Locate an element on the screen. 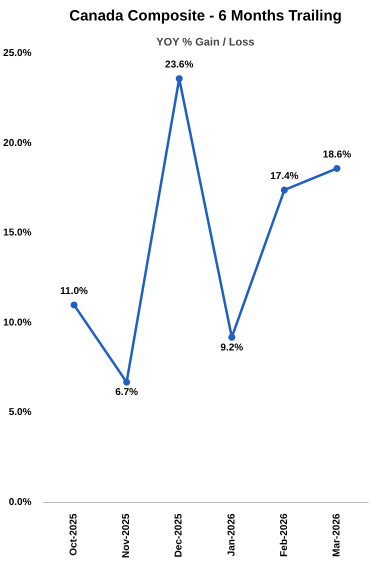  data-label: 23.6% is located at coordinates (179, 65).